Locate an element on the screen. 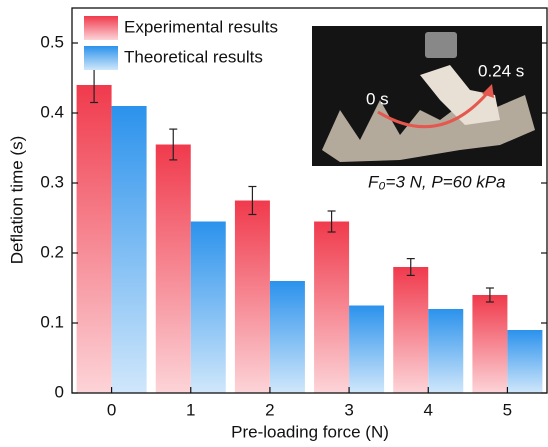  x-axis-label: Pre-loading force (N) is located at coordinates (310, 431).